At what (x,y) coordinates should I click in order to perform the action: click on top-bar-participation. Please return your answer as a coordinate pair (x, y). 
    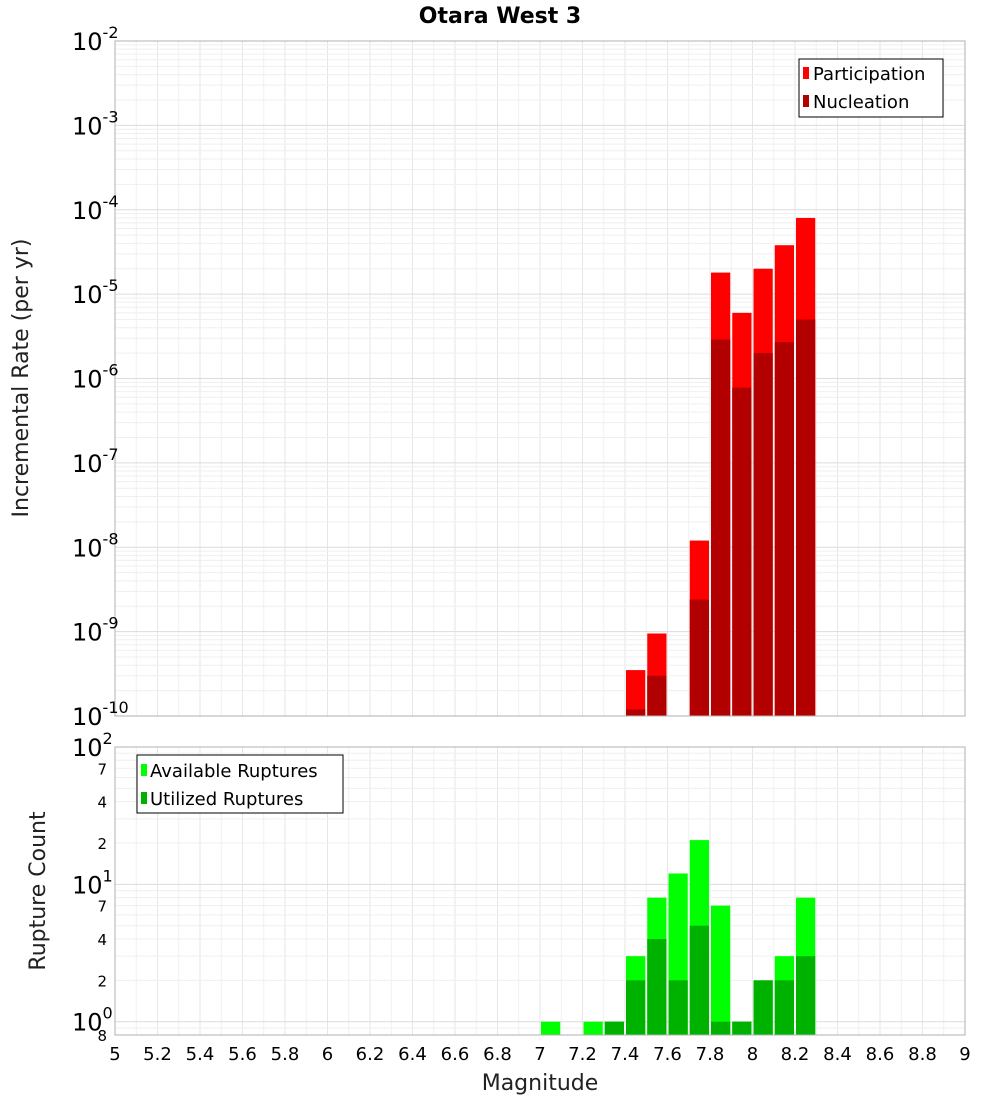
    Looking at the image, I should click on (636, 693).